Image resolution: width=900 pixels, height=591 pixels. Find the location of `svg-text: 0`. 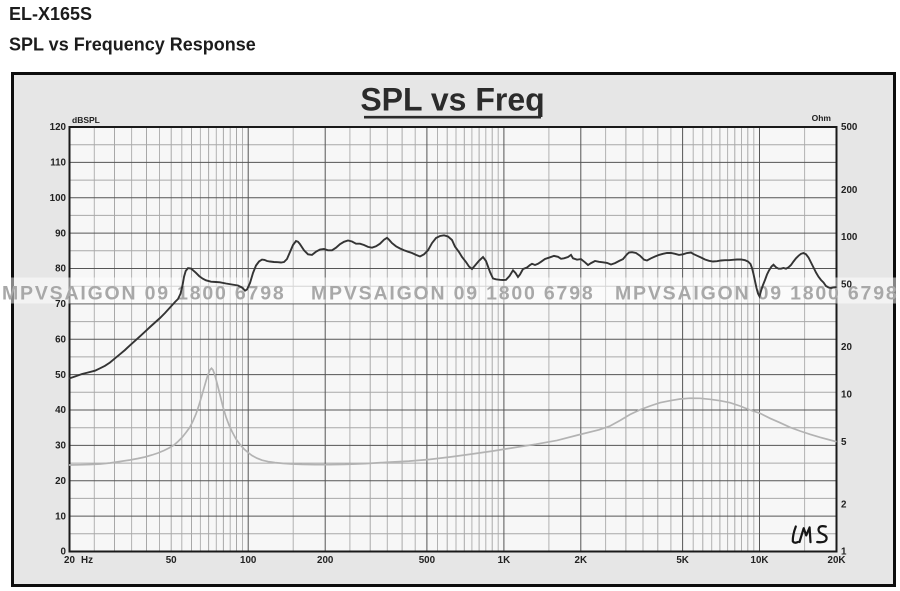

svg-text: 0 is located at coordinates (64, 552).